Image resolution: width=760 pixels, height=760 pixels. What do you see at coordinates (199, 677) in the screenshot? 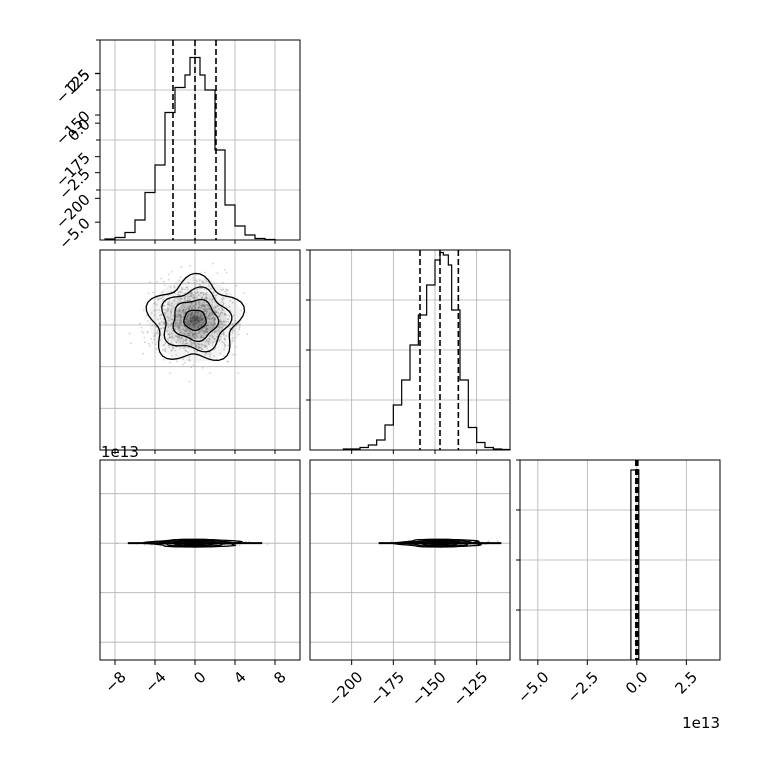
I see `x-tick-label: 0` at bounding box center [199, 677].